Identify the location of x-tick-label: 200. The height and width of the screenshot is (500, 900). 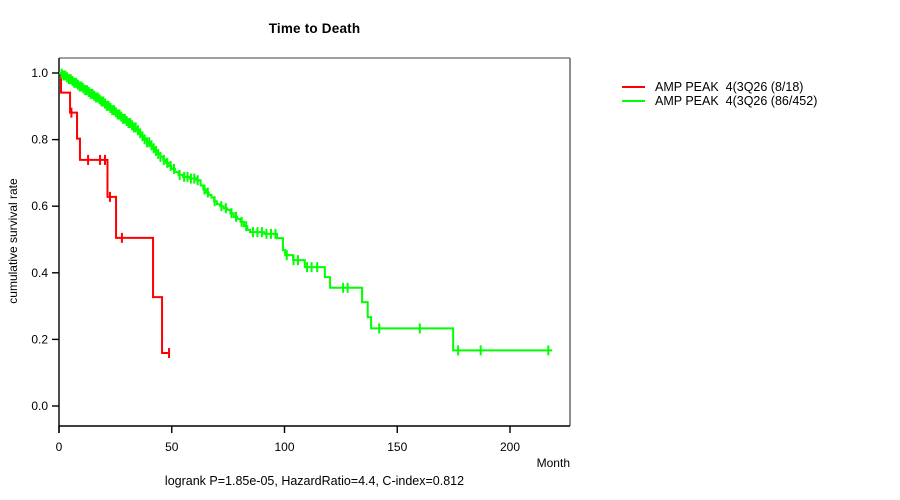
(510, 447).